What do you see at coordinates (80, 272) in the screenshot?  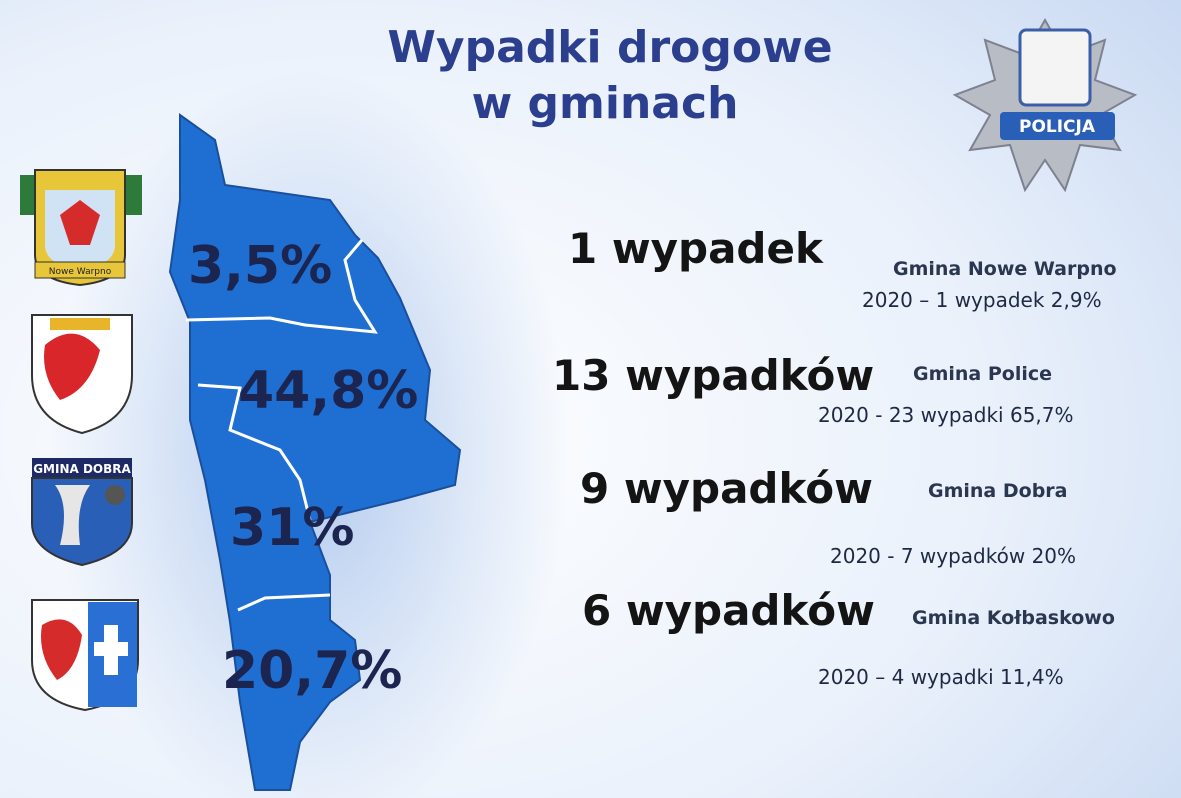 I see `crest-label: Nowe Warpno` at bounding box center [80, 272].